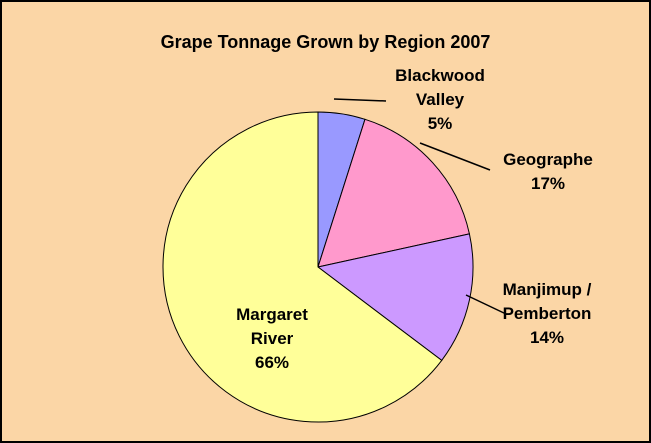 Image resolution: width=651 pixels, height=443 pixels. What do you see at coordinates (547, 337) in the screenshot?
I see `value-label: 14%` at bounding box center [547, 337].